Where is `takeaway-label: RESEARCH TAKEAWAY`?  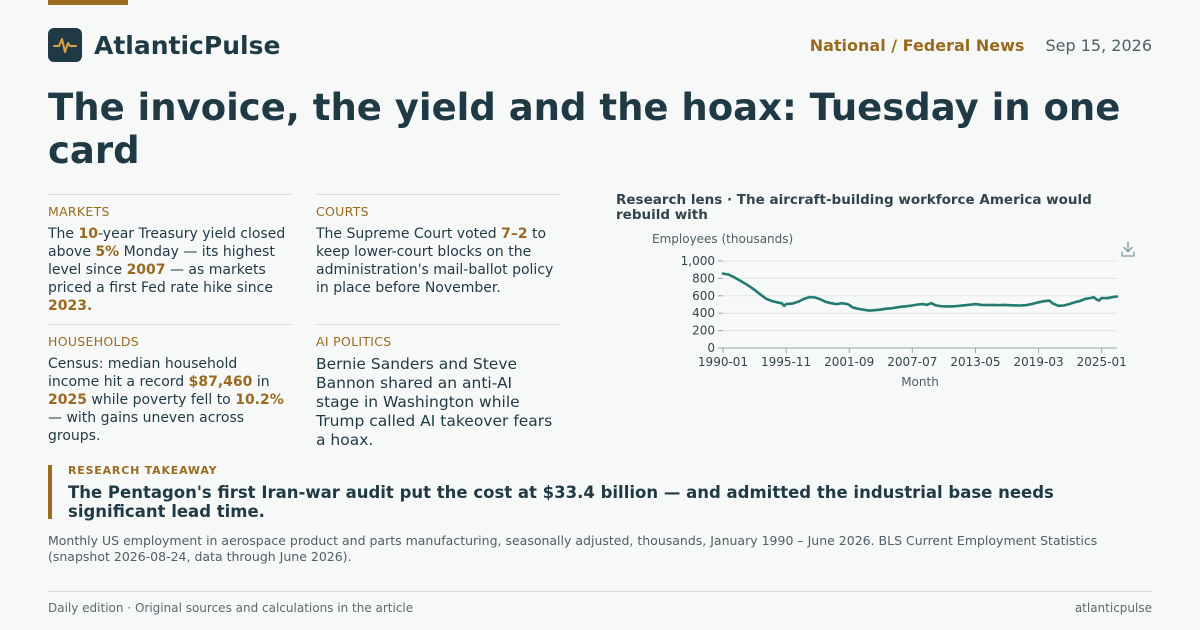
takeaway-label: RESEARCH TAKEAWAY is located at coordinates (143, 470).